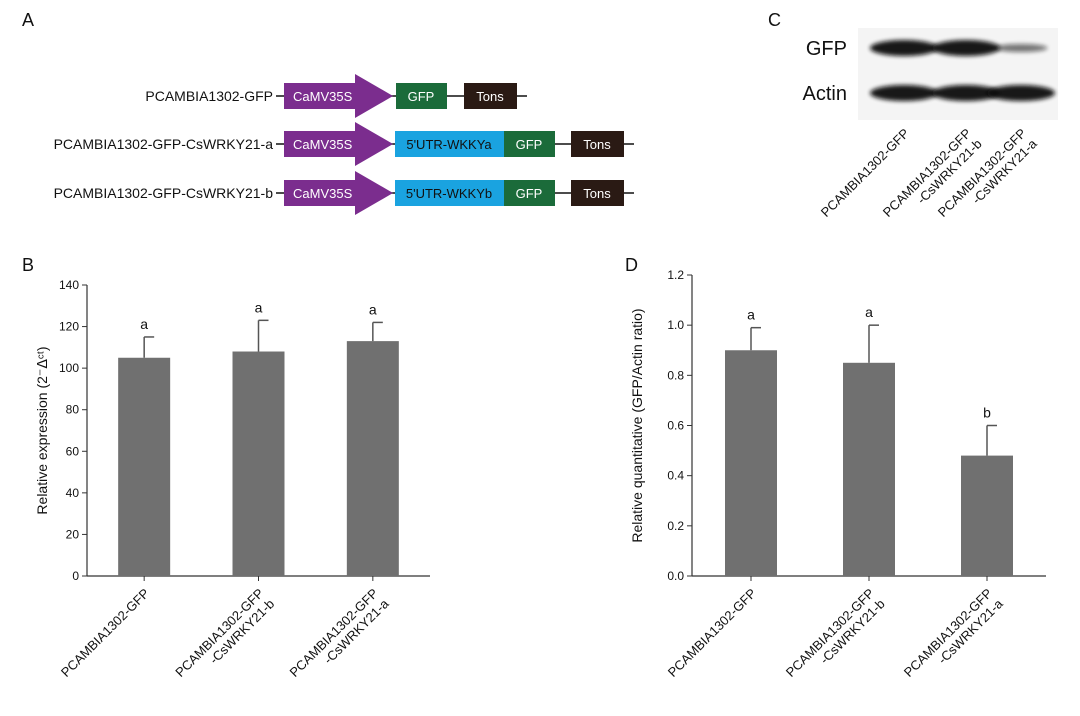  What do you see at coordinates (675, 275) in the screenshot?
I see `y-tick-label: 1.2` at bounding box center [675, 275].